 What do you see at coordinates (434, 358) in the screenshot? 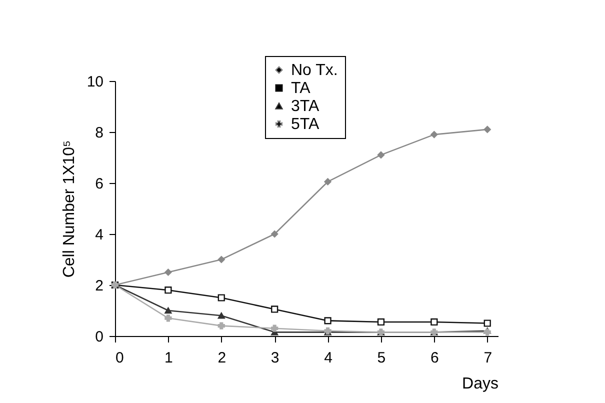
I see `x-tick-label: 6` at bounding box center [434, 358].